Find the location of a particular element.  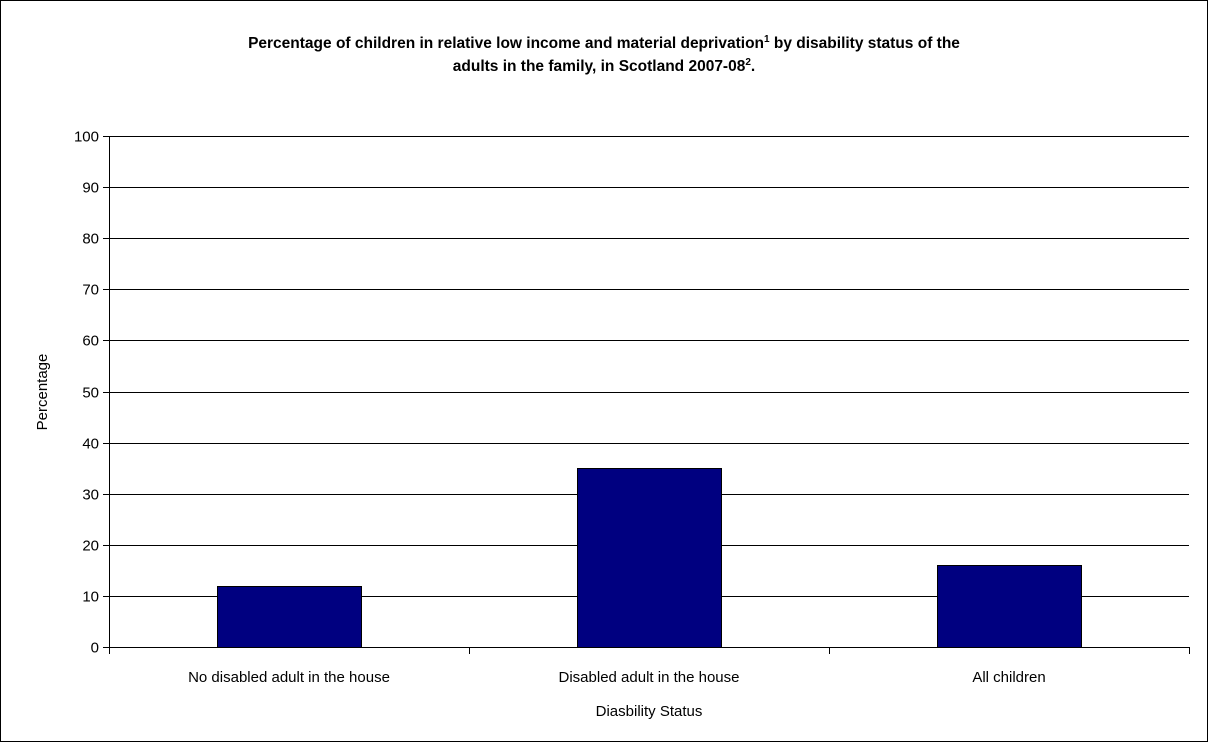

x-axis-title: Diasbility Status is located at coordinates (649, 711).